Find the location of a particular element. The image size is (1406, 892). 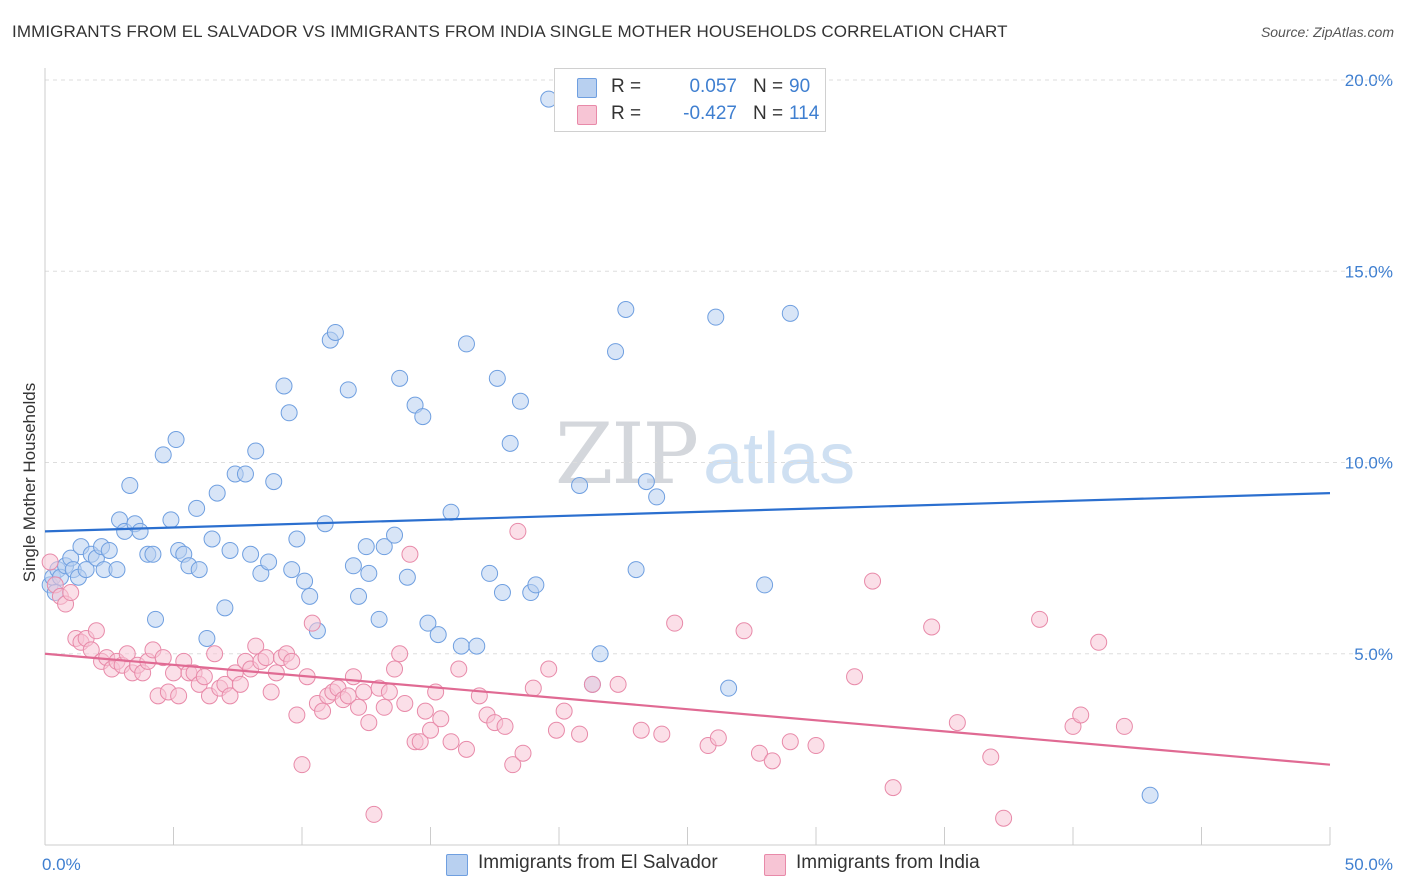

legend-n-value: 90 is located at coordinates (800, 86).